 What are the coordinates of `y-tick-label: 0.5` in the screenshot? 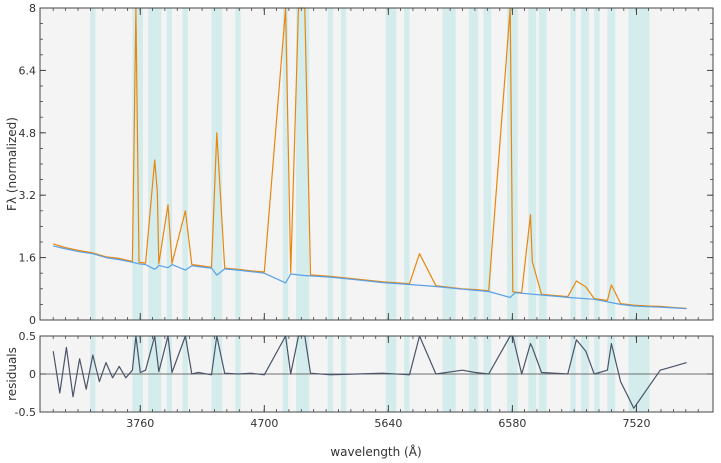 It's located at (28, 336).